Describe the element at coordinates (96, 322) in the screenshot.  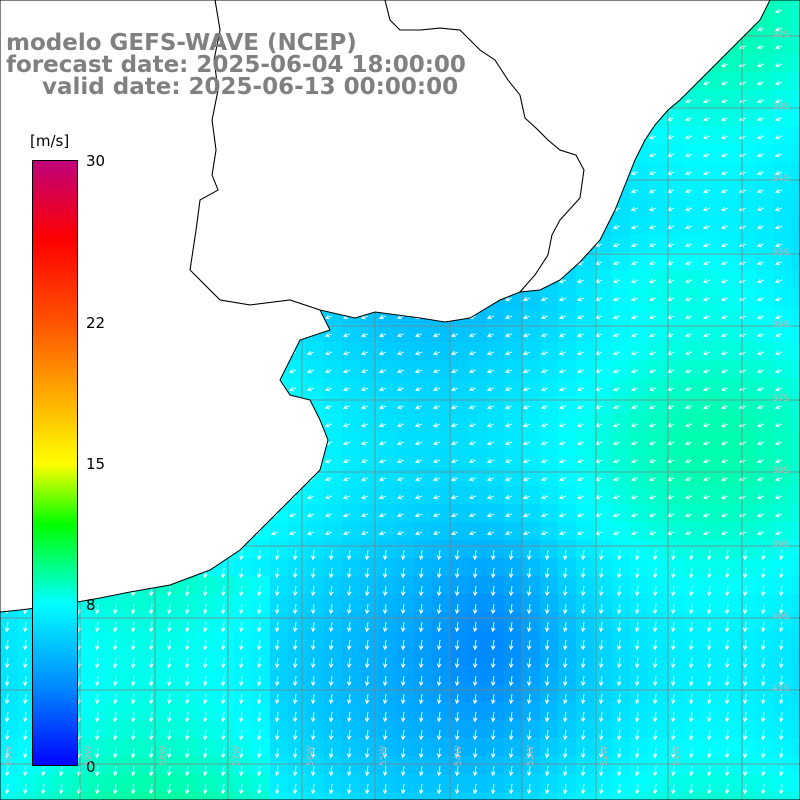
I see `colorbar-tick-label: 22` at that location.